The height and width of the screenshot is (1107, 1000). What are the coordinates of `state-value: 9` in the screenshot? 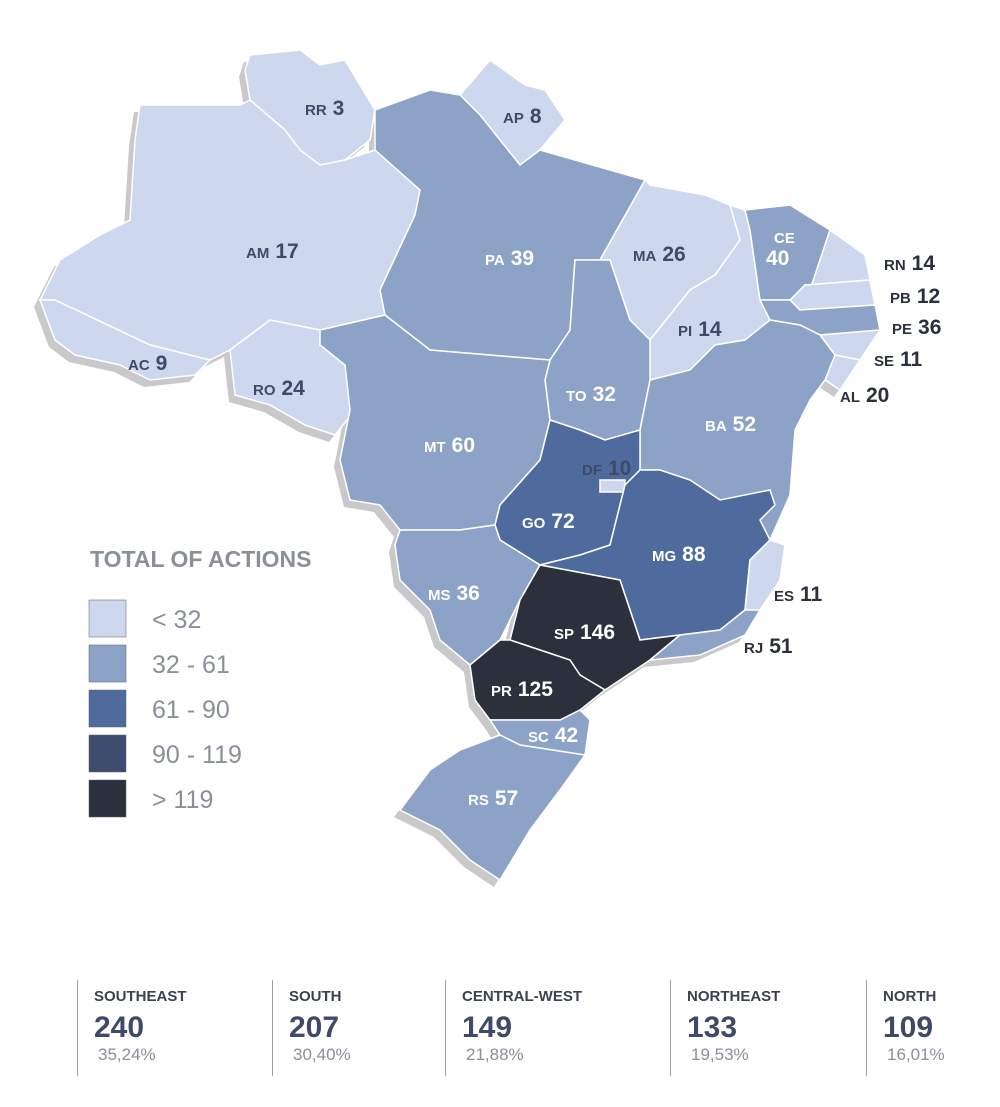 It's located at (162, 363).